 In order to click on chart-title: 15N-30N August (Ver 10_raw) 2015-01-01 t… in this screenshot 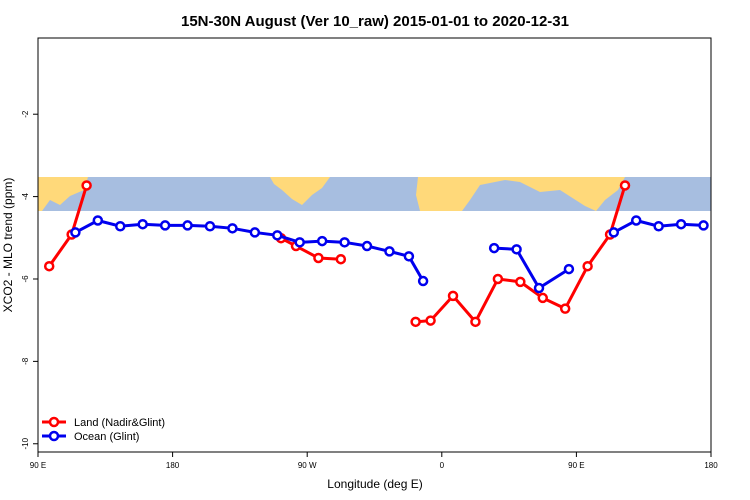, I will do `click(375, 21)`.